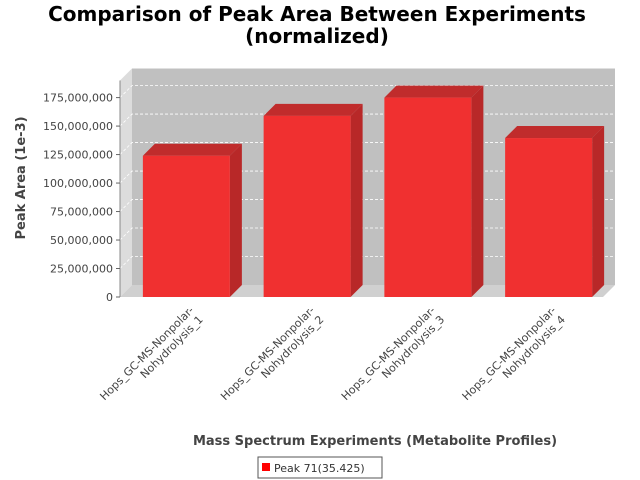 This screenshot has height=480, width=640. What do you see at coordinates (21, 177) in the screenshot?
I see `y-axis-title: Peak Area (1e-3)` at bounding box center [21, 177].